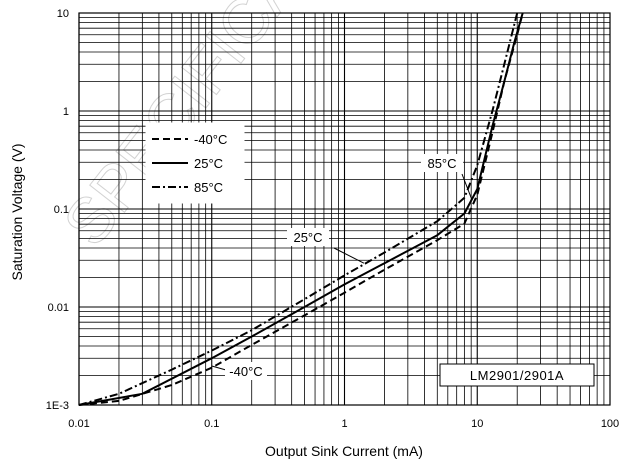  I want to click on y-tick-label: 0.01, so click(58, 308).